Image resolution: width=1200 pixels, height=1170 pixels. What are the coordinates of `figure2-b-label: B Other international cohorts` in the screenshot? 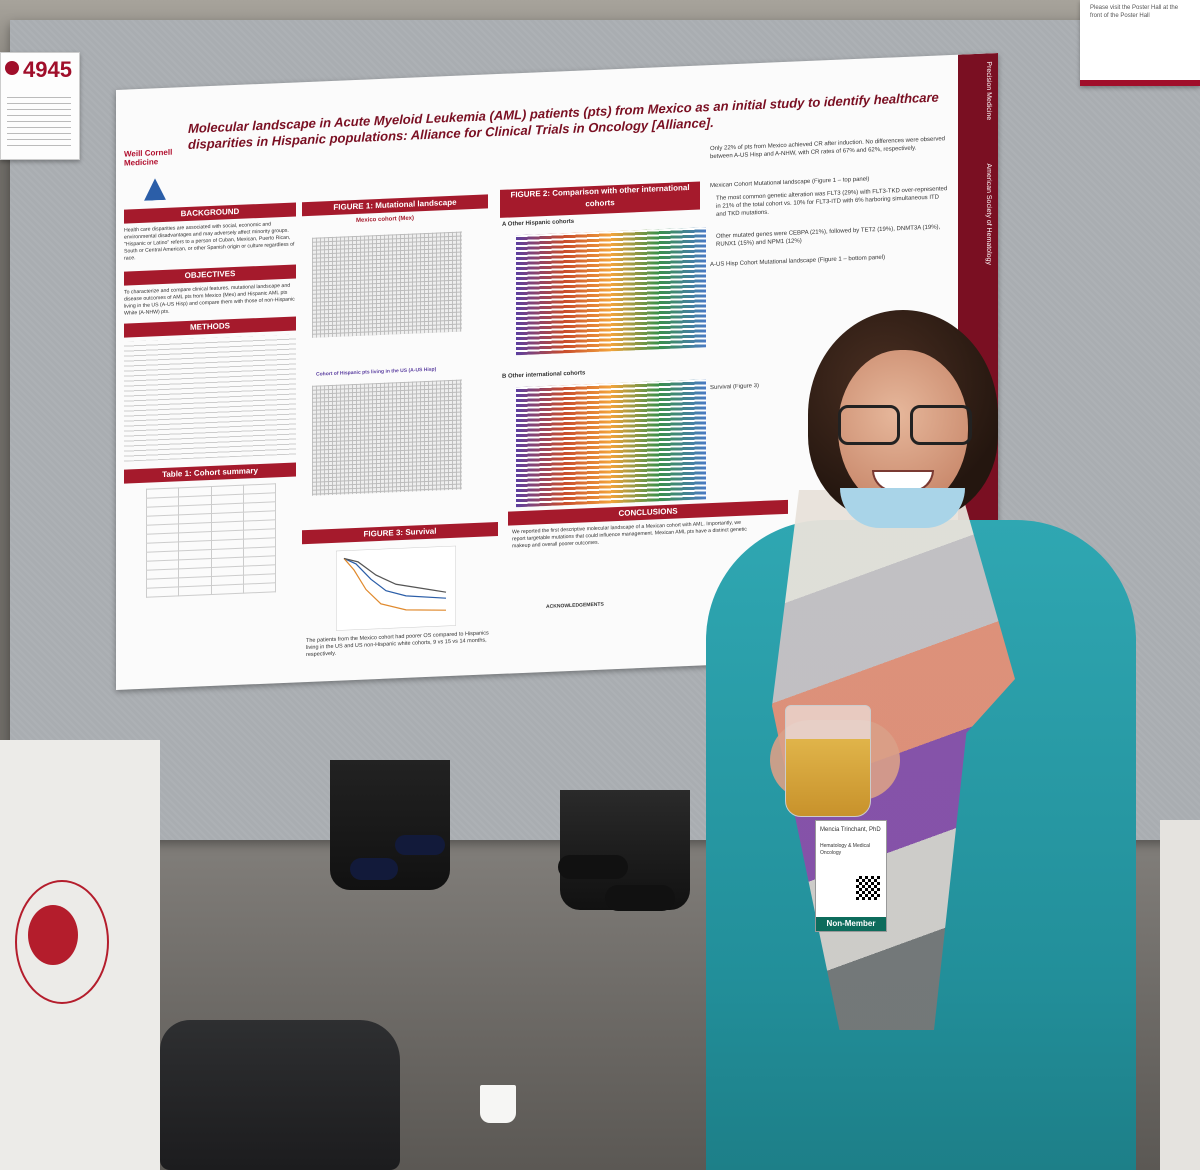 It's located at (544, 375).